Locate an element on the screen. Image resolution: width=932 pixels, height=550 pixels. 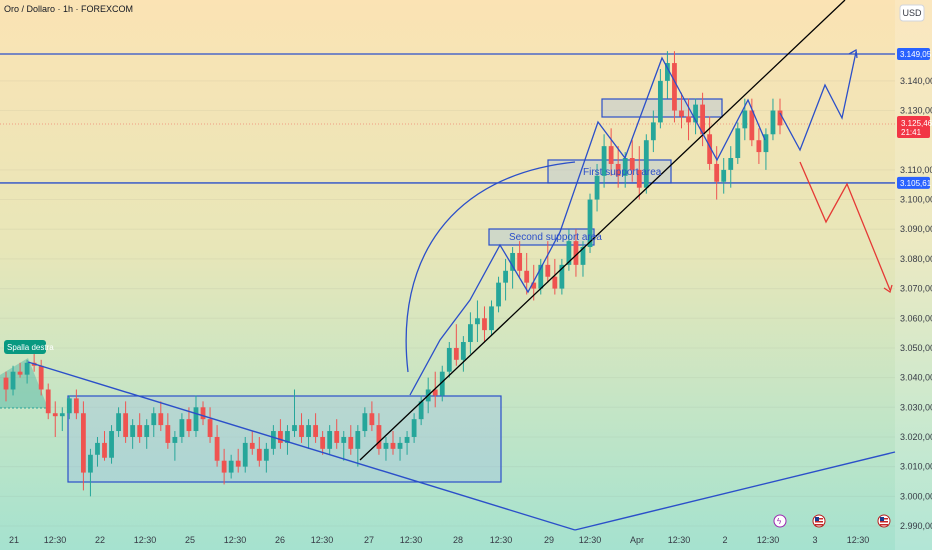
y-tick-label: 3.070,00 is located at coordinates (916, 289).